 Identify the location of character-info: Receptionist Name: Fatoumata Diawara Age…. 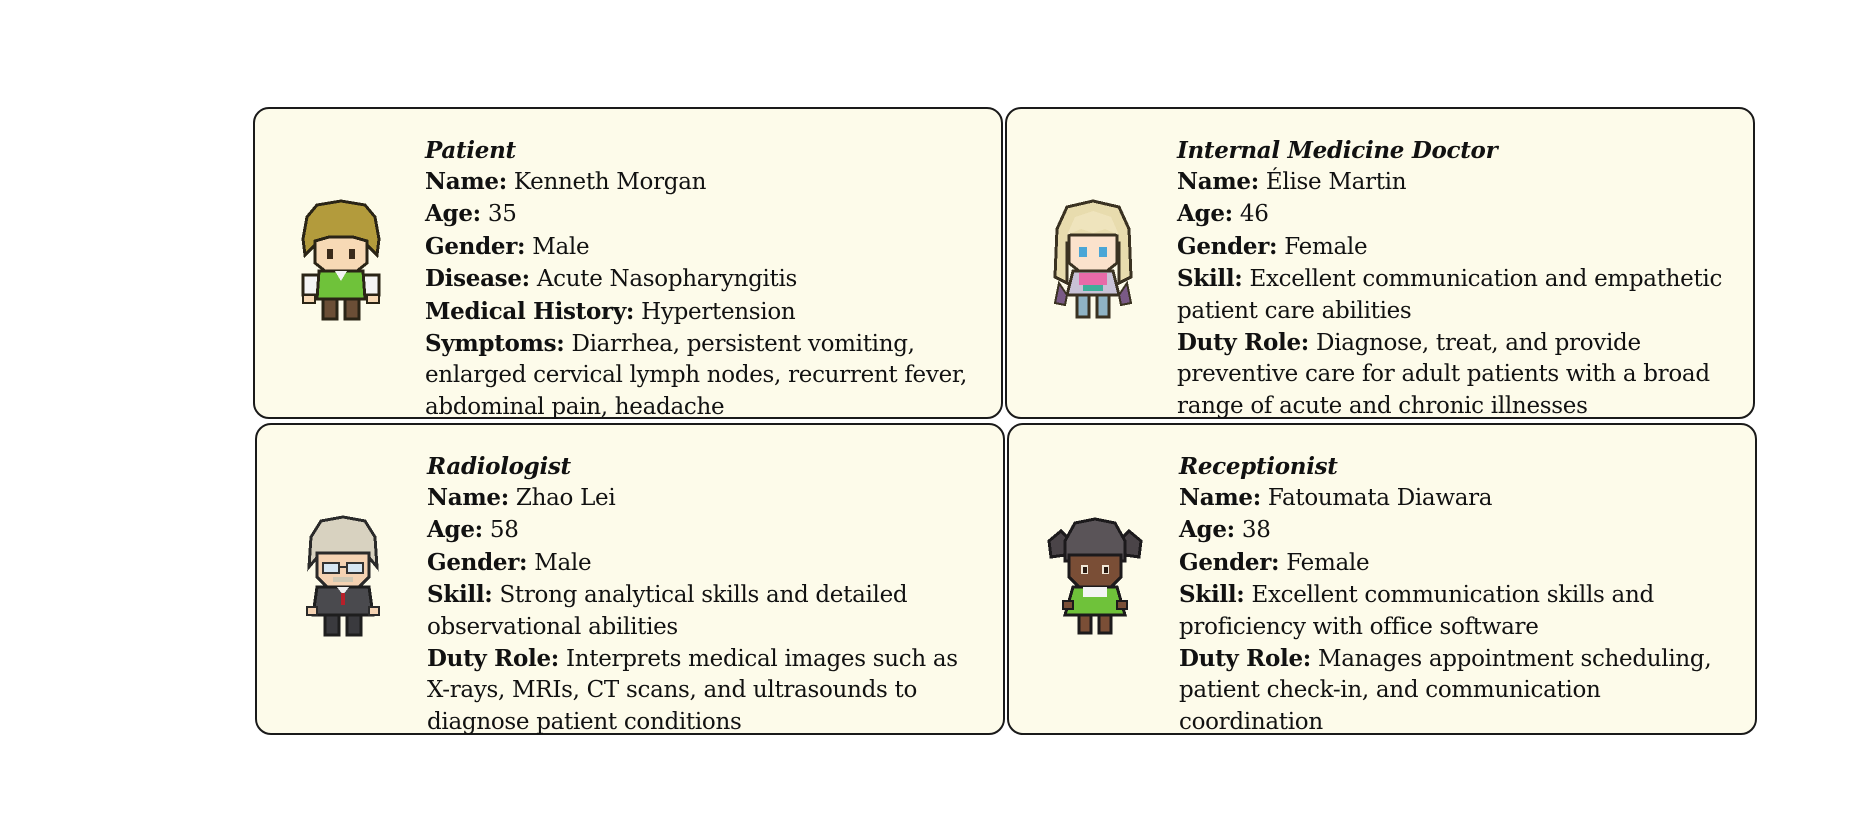
(1459, 594).